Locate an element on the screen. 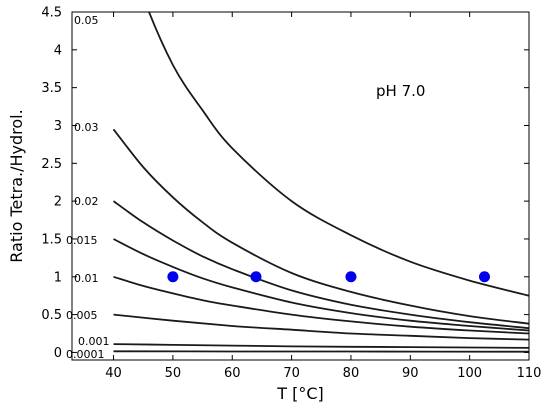 This screenshot has height=409, width=550. y-tick-label: 4.5 is located at coordinates (51, 13).